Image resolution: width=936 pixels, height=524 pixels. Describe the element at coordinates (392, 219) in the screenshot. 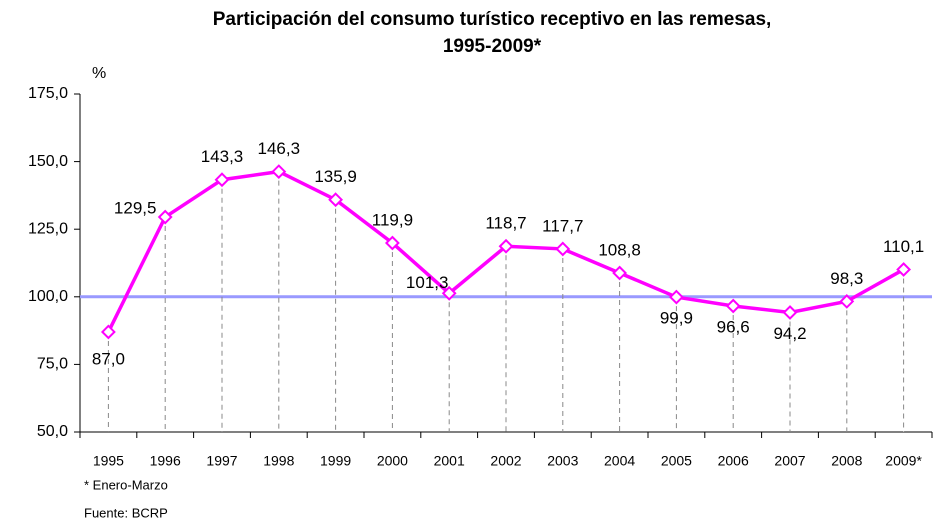

I see `data-label: 119,9` at that location.